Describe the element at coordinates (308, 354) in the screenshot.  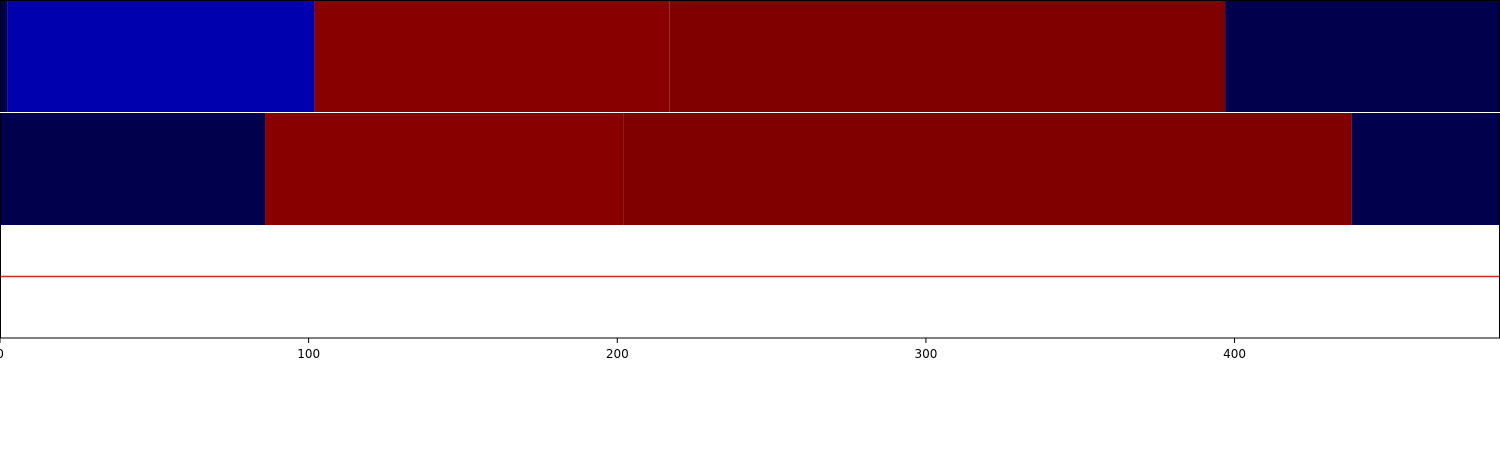
I see `x-tick-label: 100` at that location.